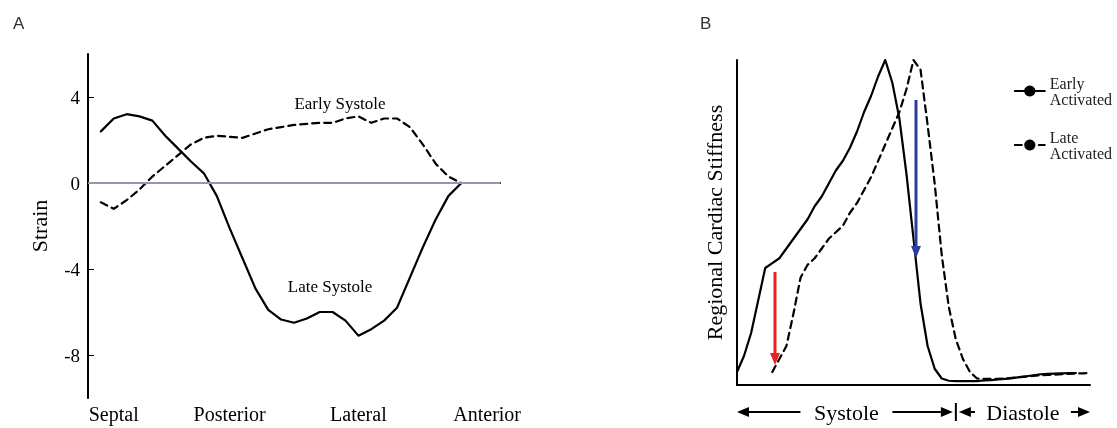 This screenshot has width=1117, height=428. What do you see at coordinates (487, 414) in the screenshot?
I see `x-tick-label: Anterior` at bounding box center [487, 414].